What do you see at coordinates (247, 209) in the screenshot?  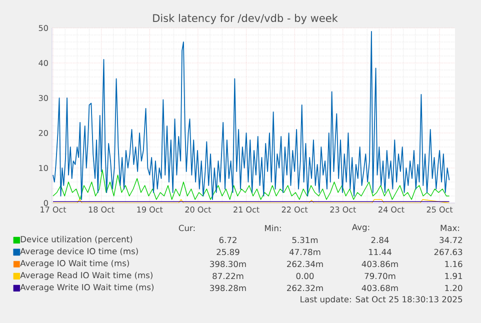 I see `x-tick-label: 21 Oct` at bounding box center [247, 209].